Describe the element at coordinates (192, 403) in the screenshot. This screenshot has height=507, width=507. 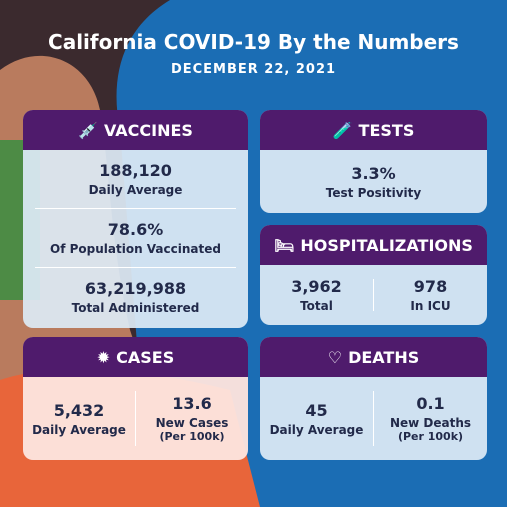
I see `stat-value: 13.6` at that location.